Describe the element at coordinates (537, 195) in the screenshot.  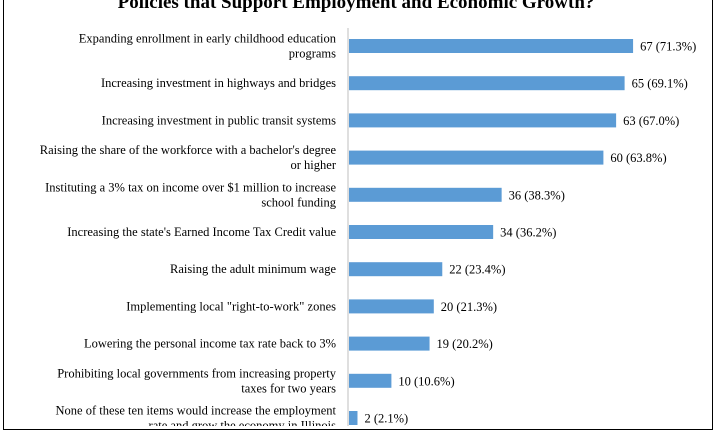
I see `data-label: 36 (38.3%)` at that location.